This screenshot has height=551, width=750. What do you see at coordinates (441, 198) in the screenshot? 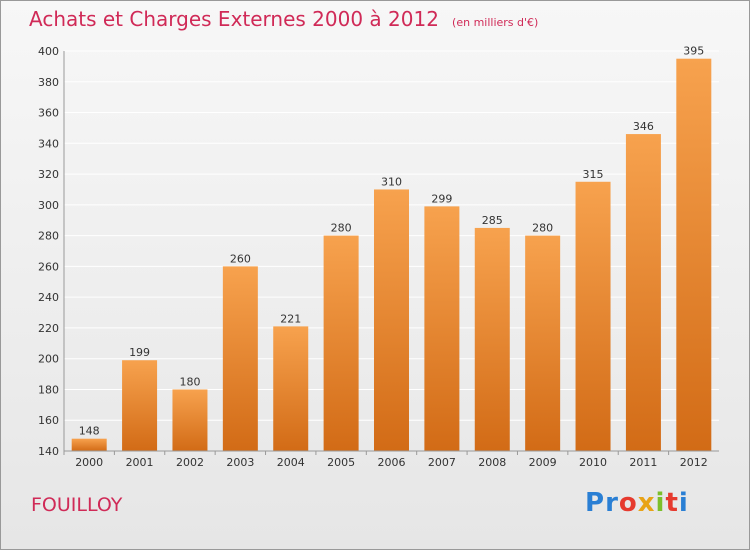
I see `bar-value-label: 299` at bounding box center [441, 198].